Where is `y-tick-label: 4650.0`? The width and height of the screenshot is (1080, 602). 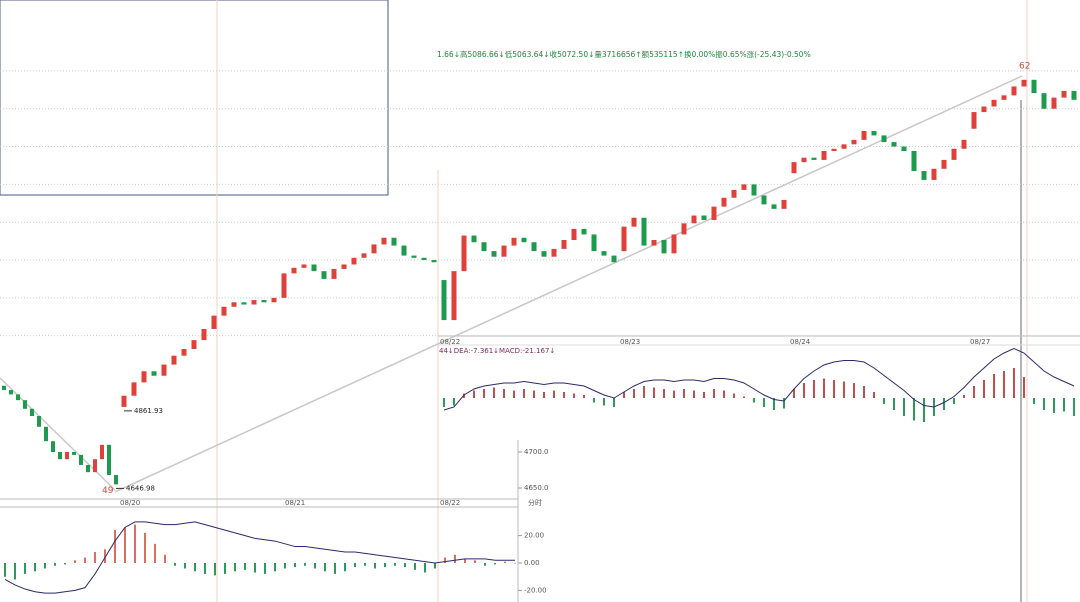 y-tick-label: 4650.0 is located at coordinates (536, 488).